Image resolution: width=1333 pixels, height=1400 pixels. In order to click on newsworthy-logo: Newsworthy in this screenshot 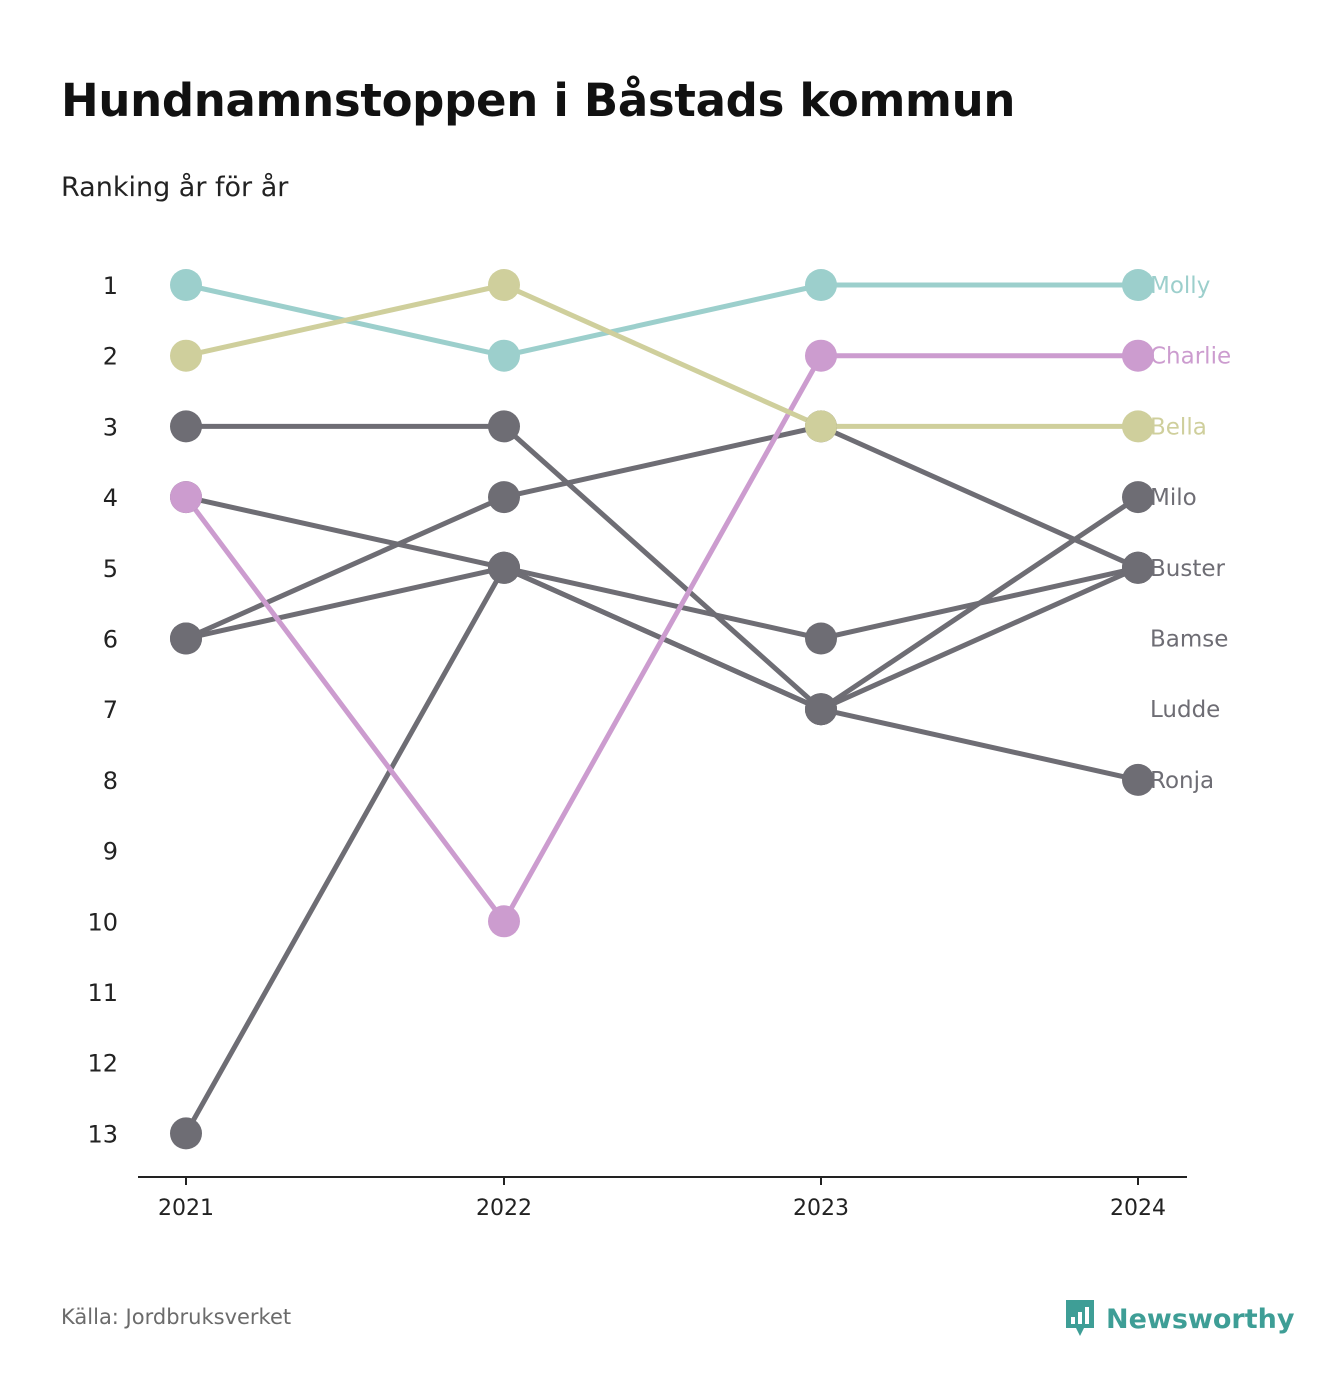, I will do `click(1178, 1319)`.